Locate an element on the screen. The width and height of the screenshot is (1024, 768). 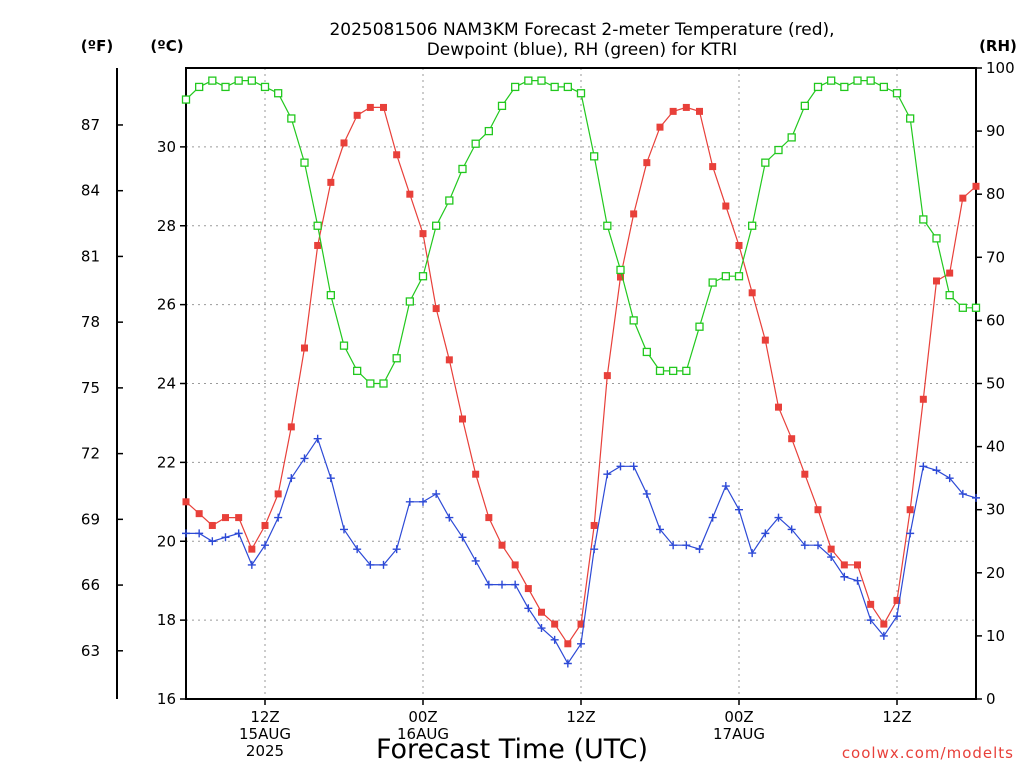
fahrenheit-tick-label: 66 is located at coordinates (90, 585).